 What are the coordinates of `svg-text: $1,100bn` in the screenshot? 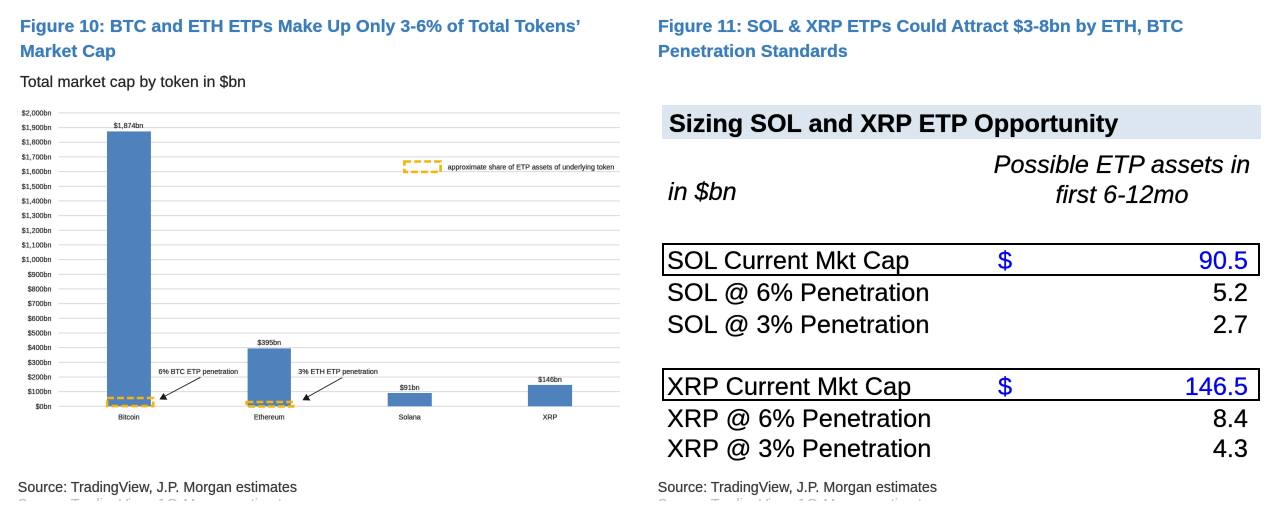 It's located at (37, 245).